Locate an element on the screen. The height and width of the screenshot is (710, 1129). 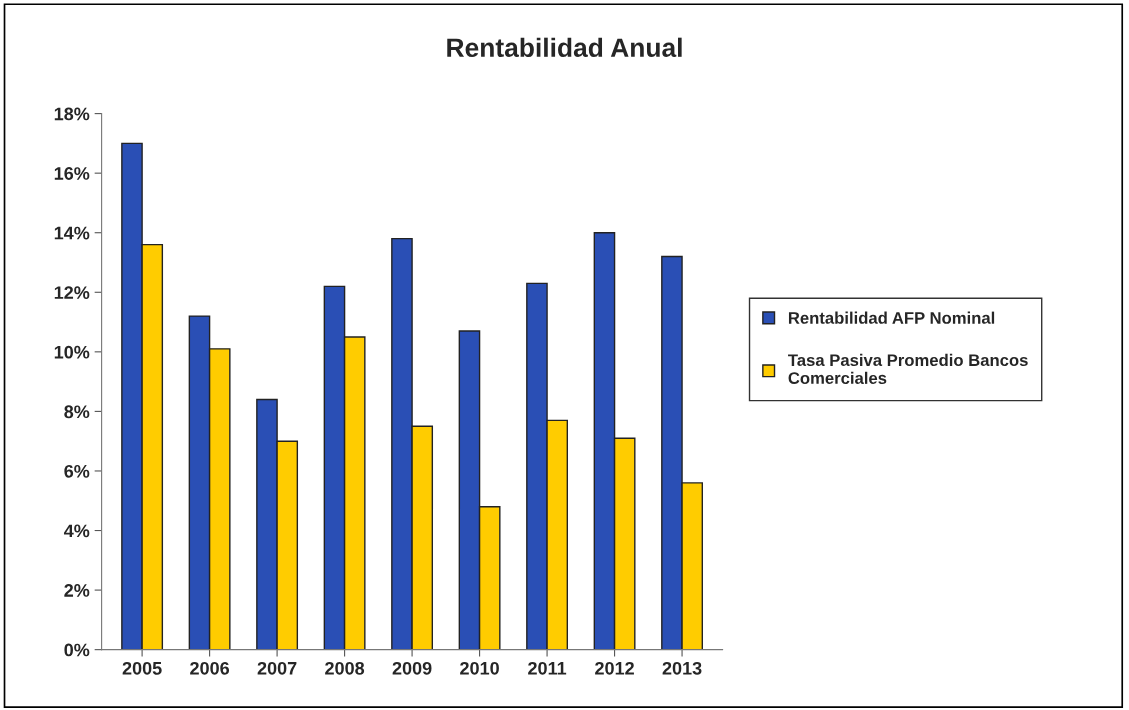
y-tick-label: 10% is located at coordinates (72, 352).